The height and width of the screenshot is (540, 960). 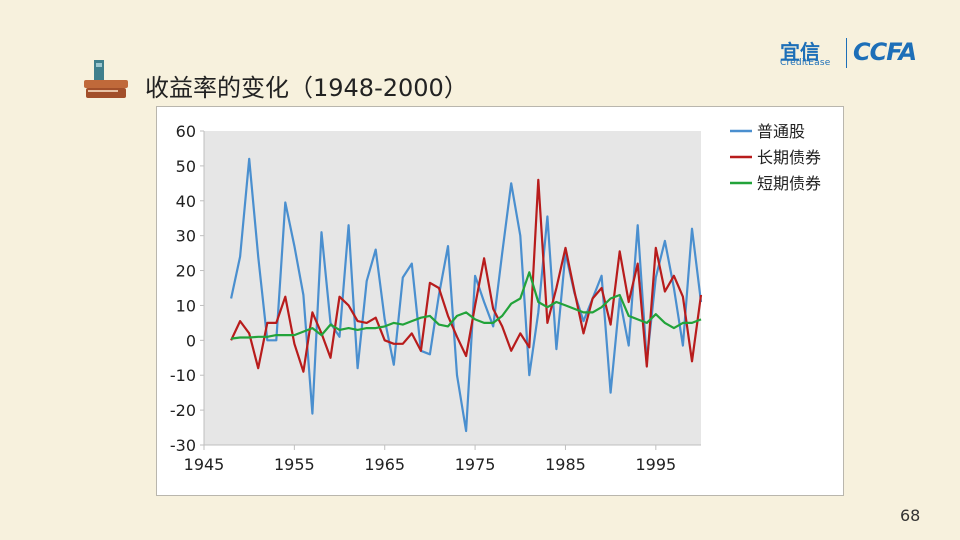 I want to click on brand-abbr: CCFA, so click(x=885, y=52).